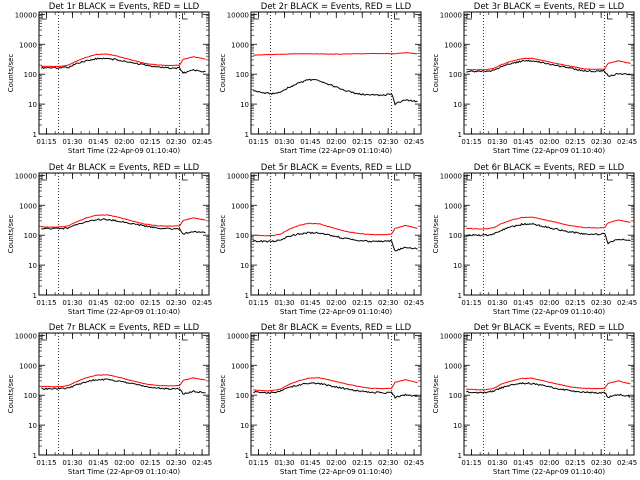 The height and width of the screenshot is (480, 640). Describe the element at coordinates (336, 168) in the screenshot. I see `panel-title: Det 5r BLACK = Events, RED = LLD` at that location.